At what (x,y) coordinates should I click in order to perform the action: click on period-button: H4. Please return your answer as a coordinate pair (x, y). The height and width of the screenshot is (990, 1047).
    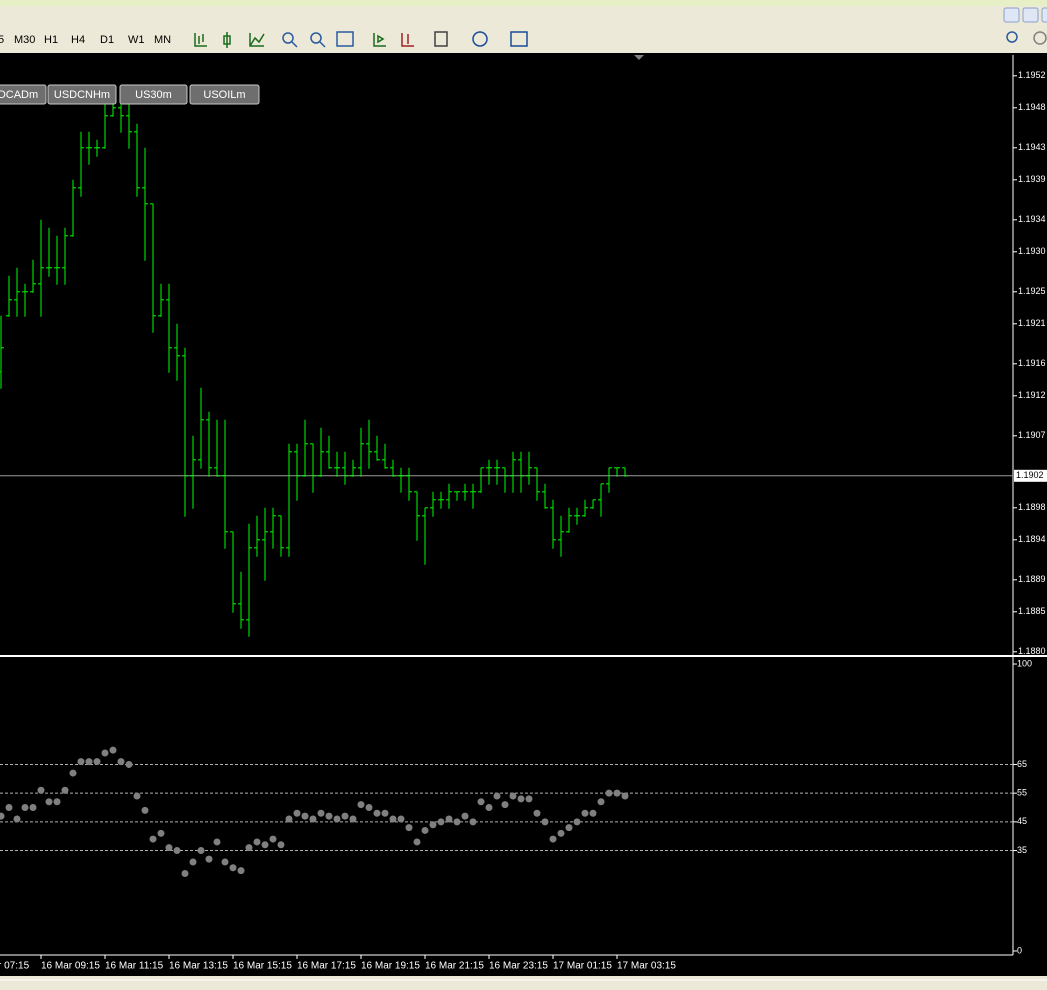
    Looking at the image, I should click on (78, 40).